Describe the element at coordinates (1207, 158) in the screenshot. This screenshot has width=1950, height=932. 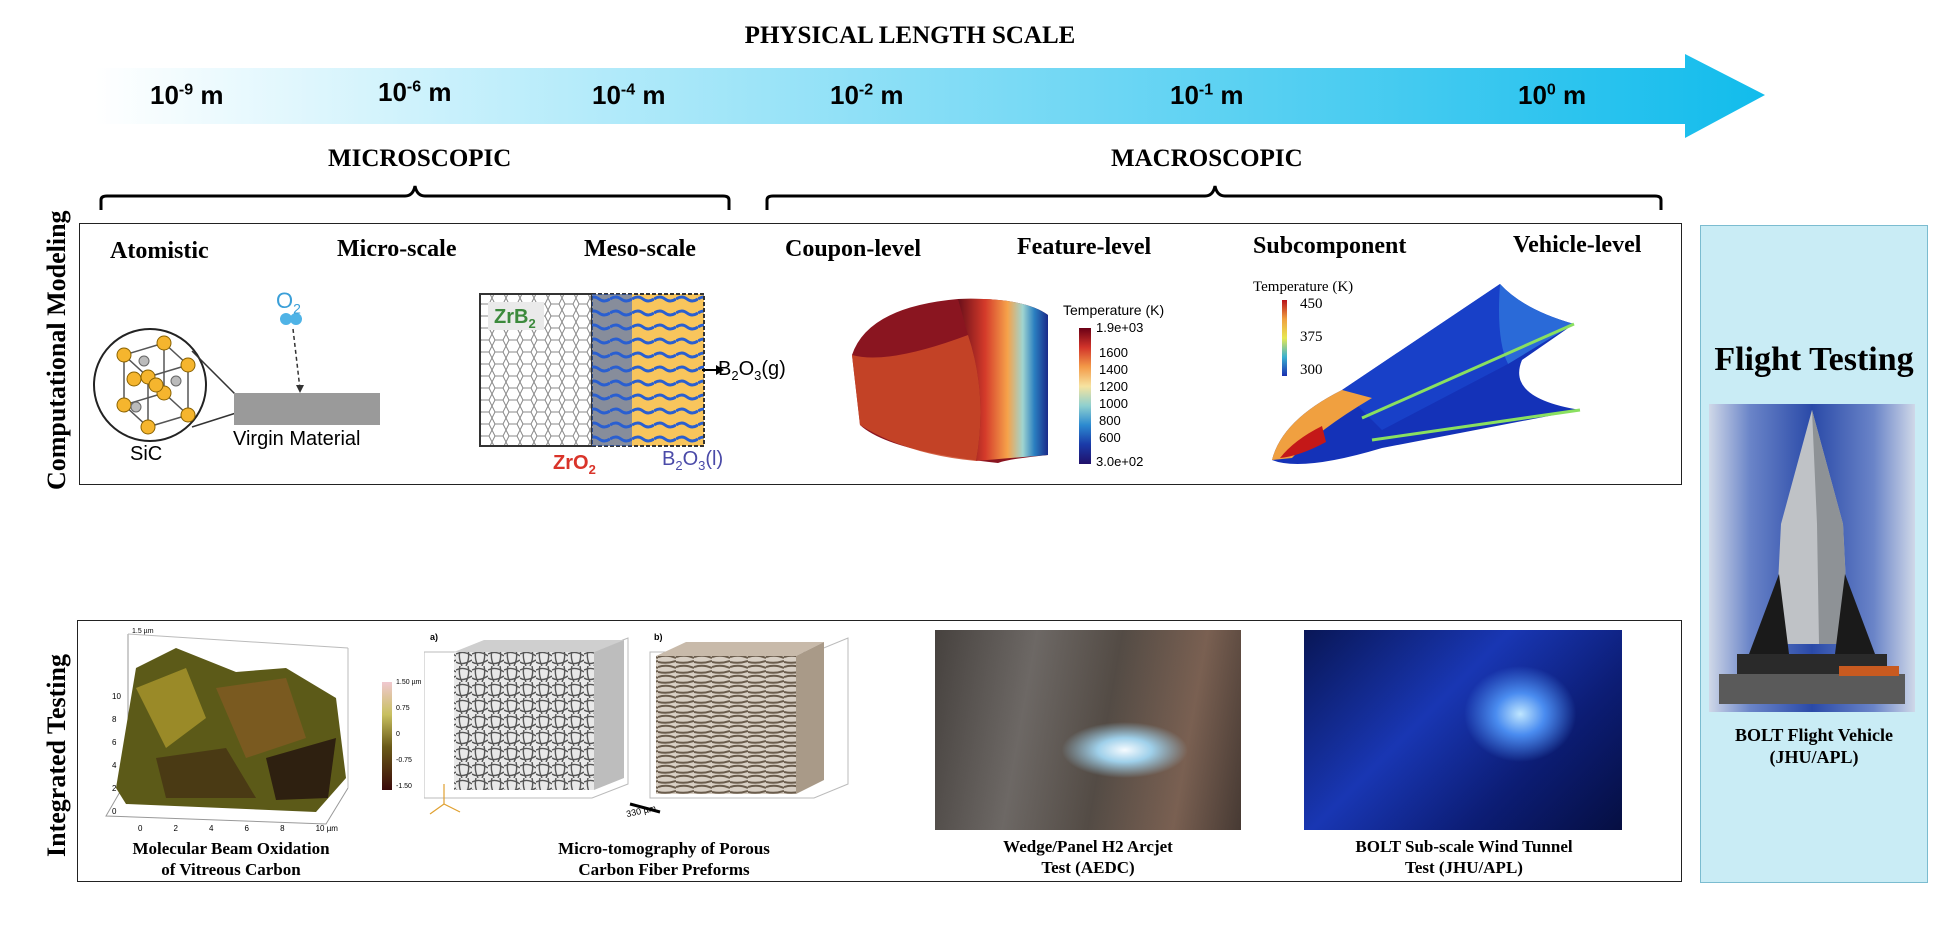
I see `region-macroscopic: MACROSCOPIC` at that location.